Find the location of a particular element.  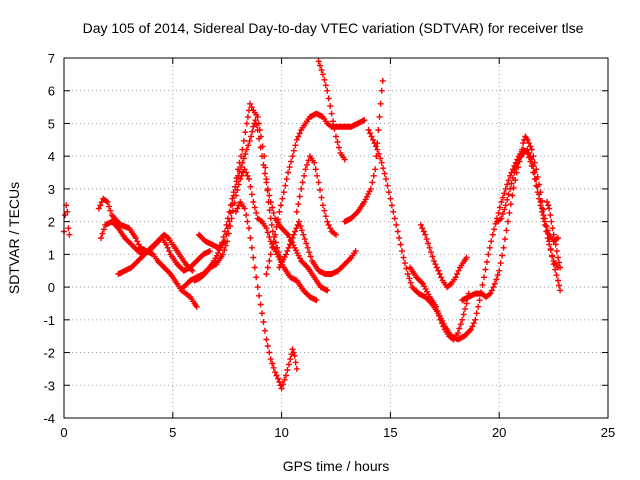

y-tick-label: 5 is located at coordinates (51, 123).